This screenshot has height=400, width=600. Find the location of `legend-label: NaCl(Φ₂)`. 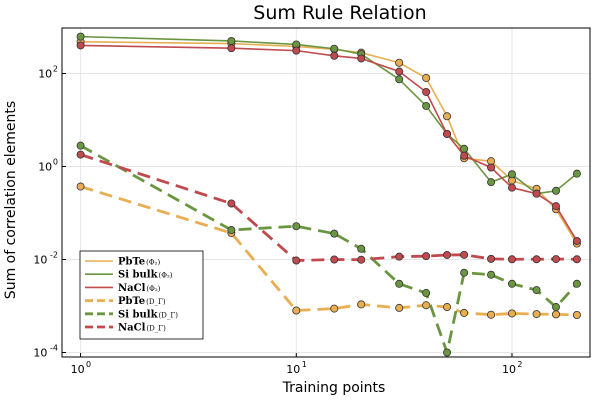

legend-label: NaCl(Φ₂) is located at coordinates (139, 288).